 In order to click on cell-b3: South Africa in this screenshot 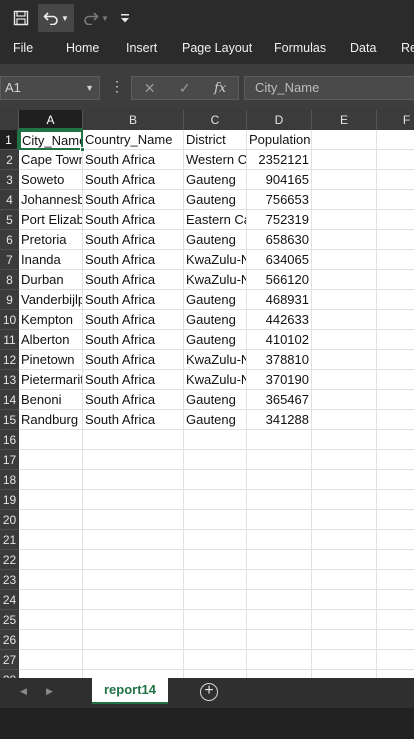, I will do `click(133, 180)`.